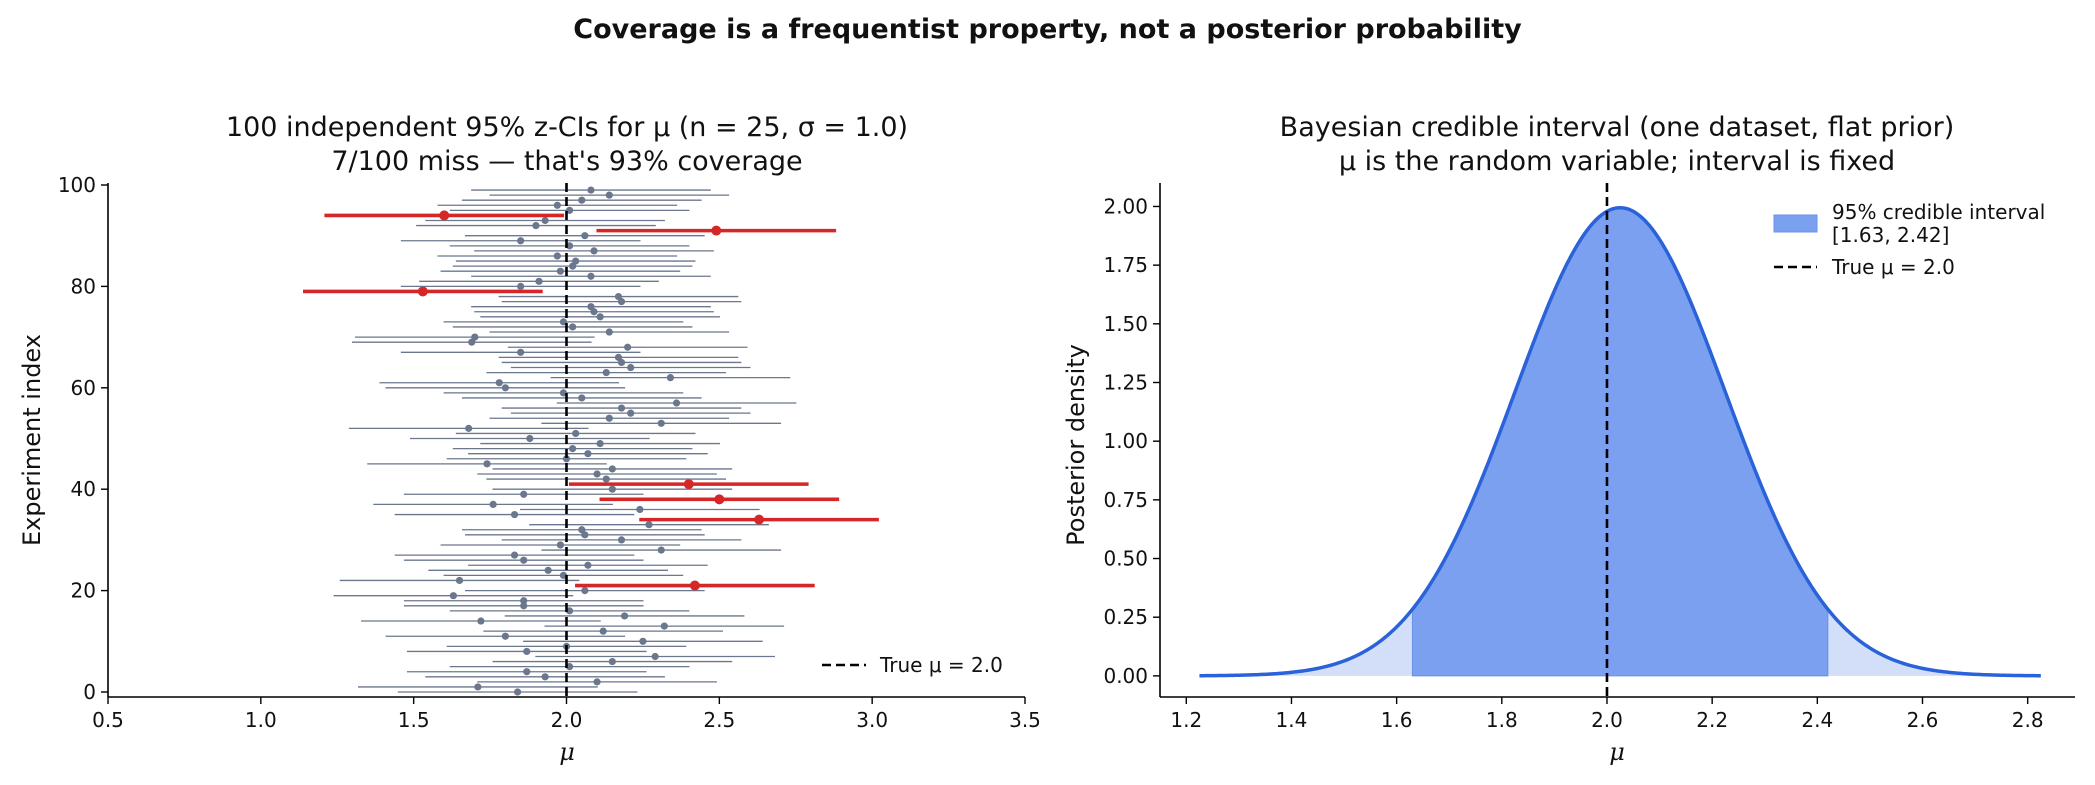 The width and height of the screenshot is (2095, 785). What do you see at coordinates (1397, 720) in the screenshot?
I see `right-x-tick-label: 1.6` at bounding box center [1397, 720].